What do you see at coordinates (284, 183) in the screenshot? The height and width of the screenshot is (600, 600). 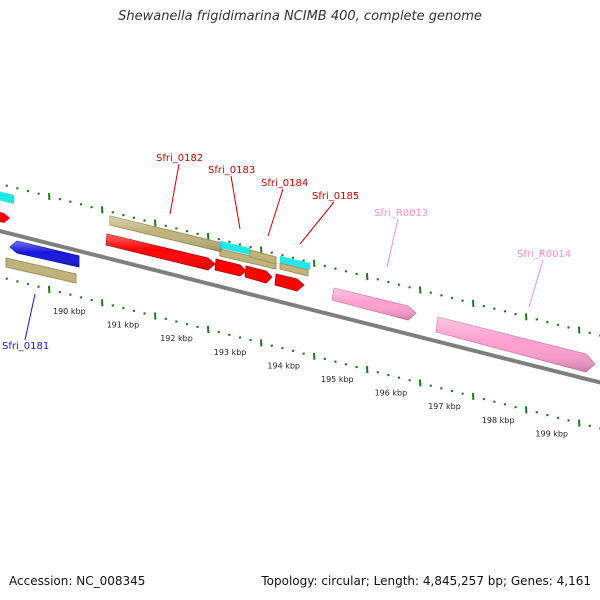 I see `gene-label-sfri0184: Sfri_0184` at bounding box center [284, 183].